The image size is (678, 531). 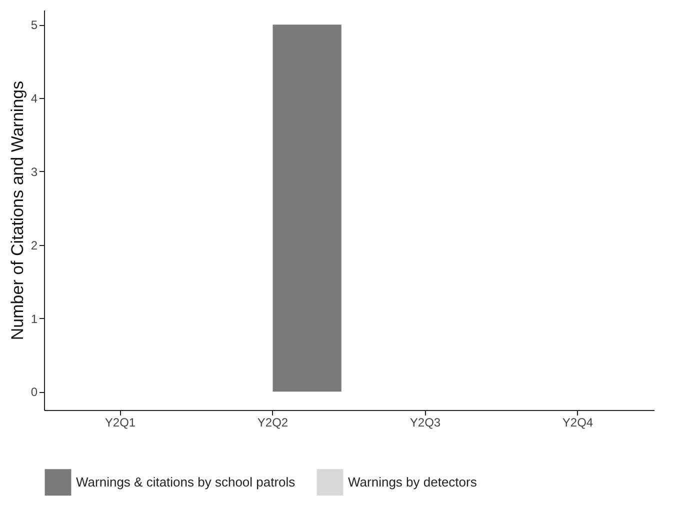 I want to click on legend-label: Warnings & citations by school patrols, so click(x=186, y=482).